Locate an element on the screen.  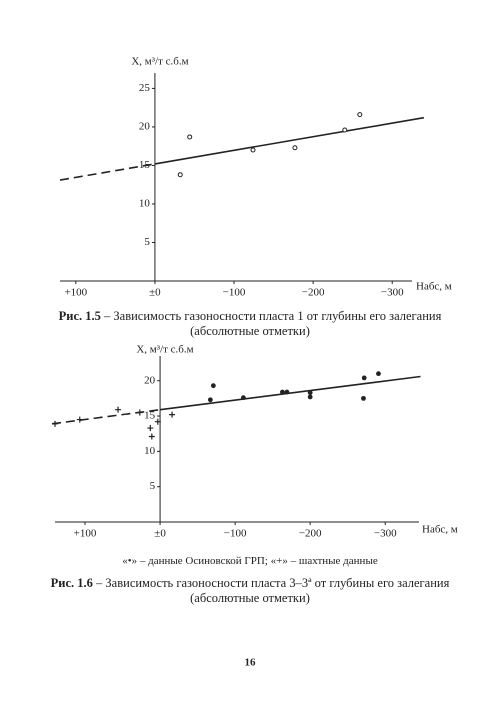
y-tick-label: 15 is located at coordinates (150, 416).